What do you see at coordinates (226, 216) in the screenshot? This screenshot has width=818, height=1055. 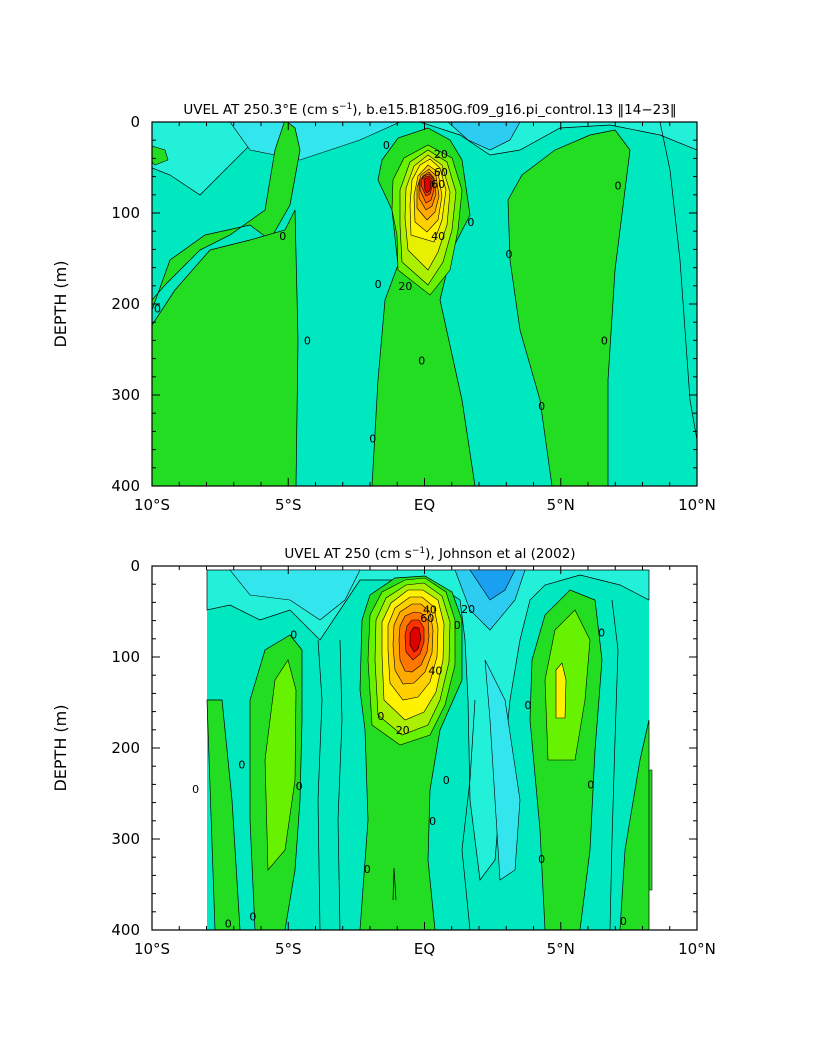 I see `fill-west-eastward` at bounding box center [226, 216].